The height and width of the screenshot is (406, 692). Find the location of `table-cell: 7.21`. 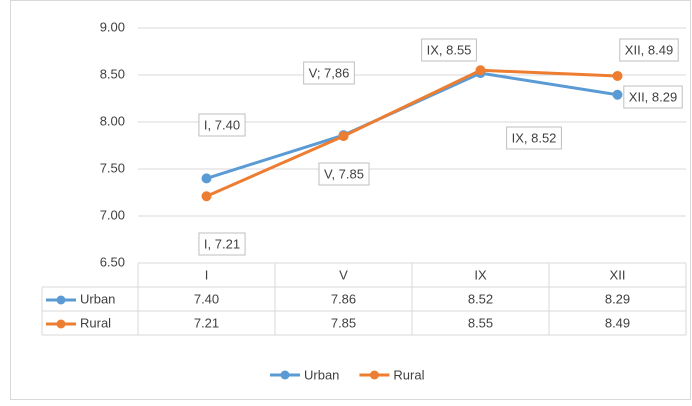

table-cell: 7.21 is located at coordinates (206, 322).